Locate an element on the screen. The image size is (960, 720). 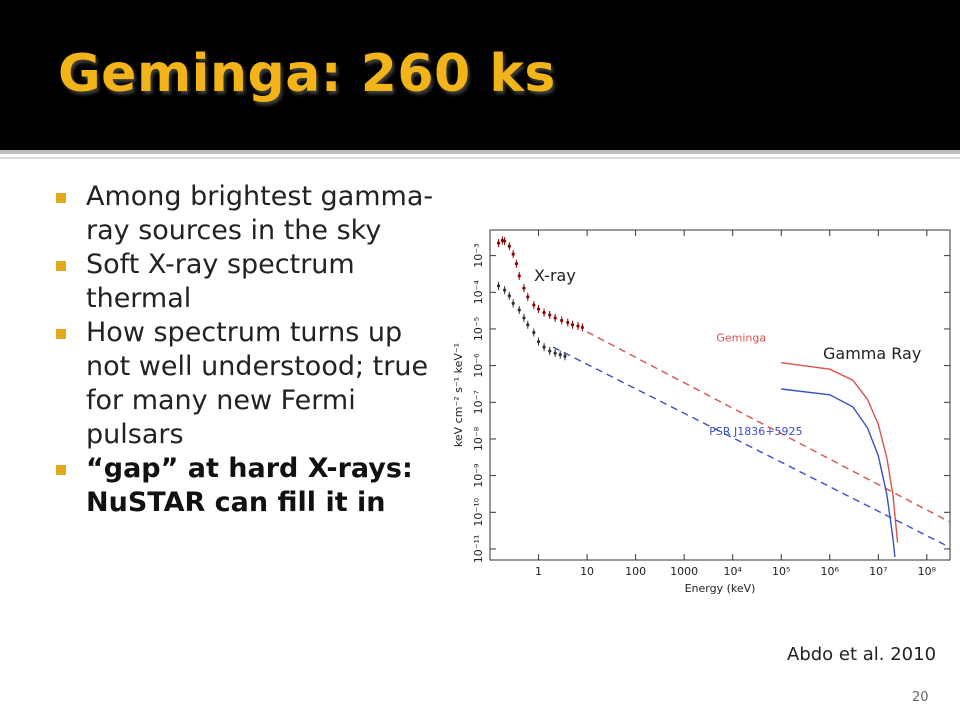
slide-title: Geminga: 260 ks is located at coordinates (307, 74).